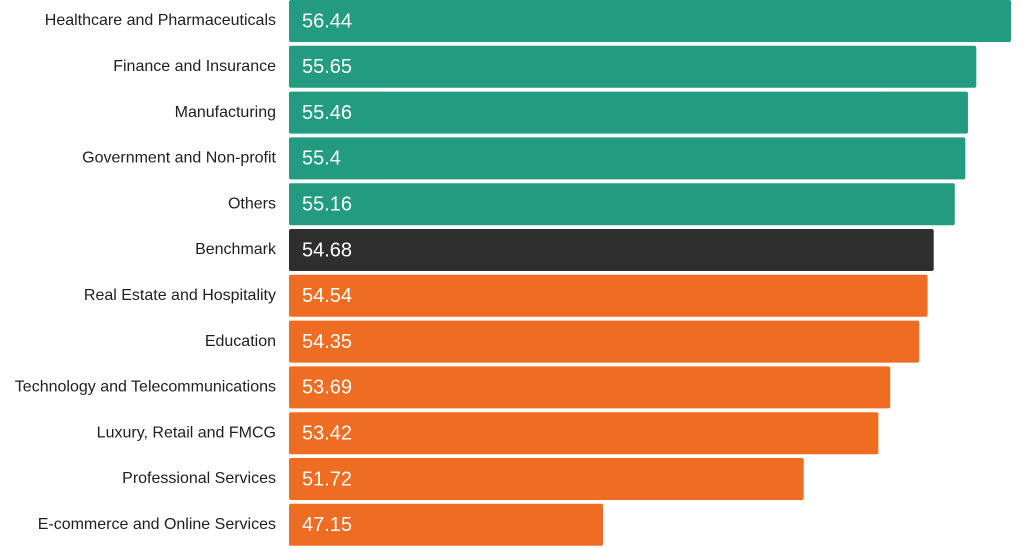 This screenshot has width=1024, height=547. What do you see at coordinates (160, 20) in the screenshot?
I see `category-label: Healthcare and Pharmaceuticals` at bounding box center [160, 20].